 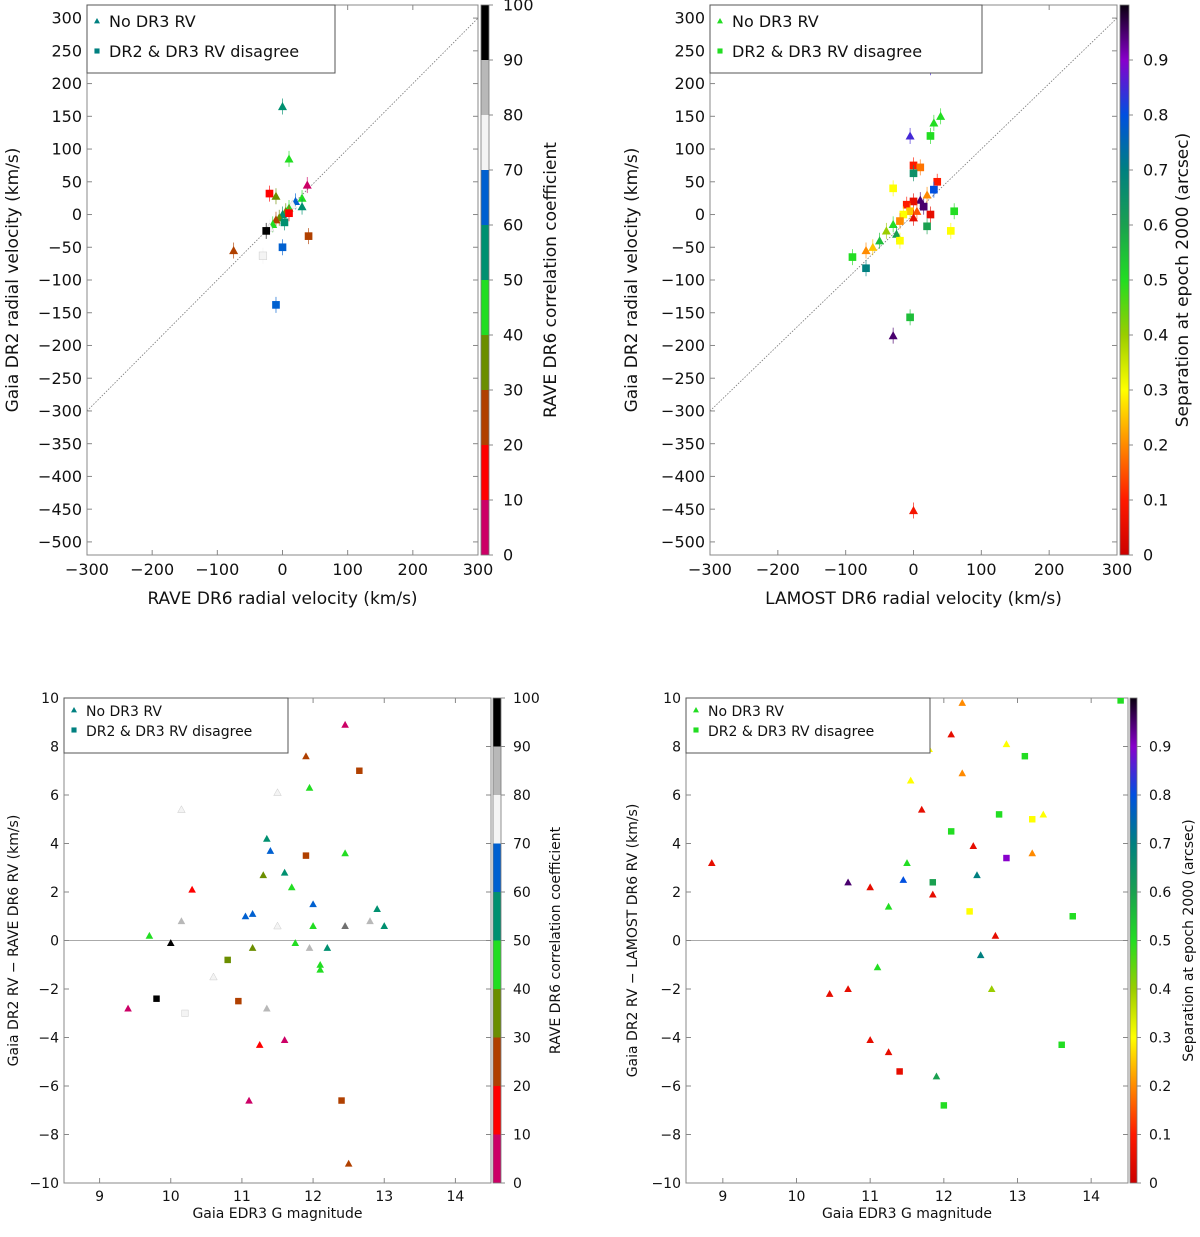 I want to click on legend-triangle-marker, so click(x=74, y=710).